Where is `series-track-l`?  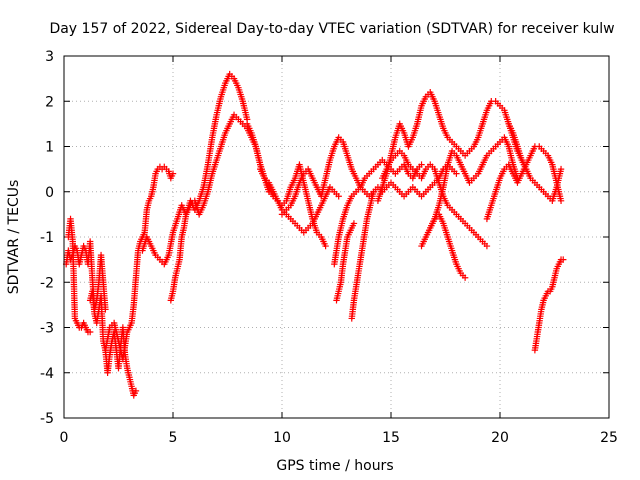
series-track-l is located at coordinates (362, 255).